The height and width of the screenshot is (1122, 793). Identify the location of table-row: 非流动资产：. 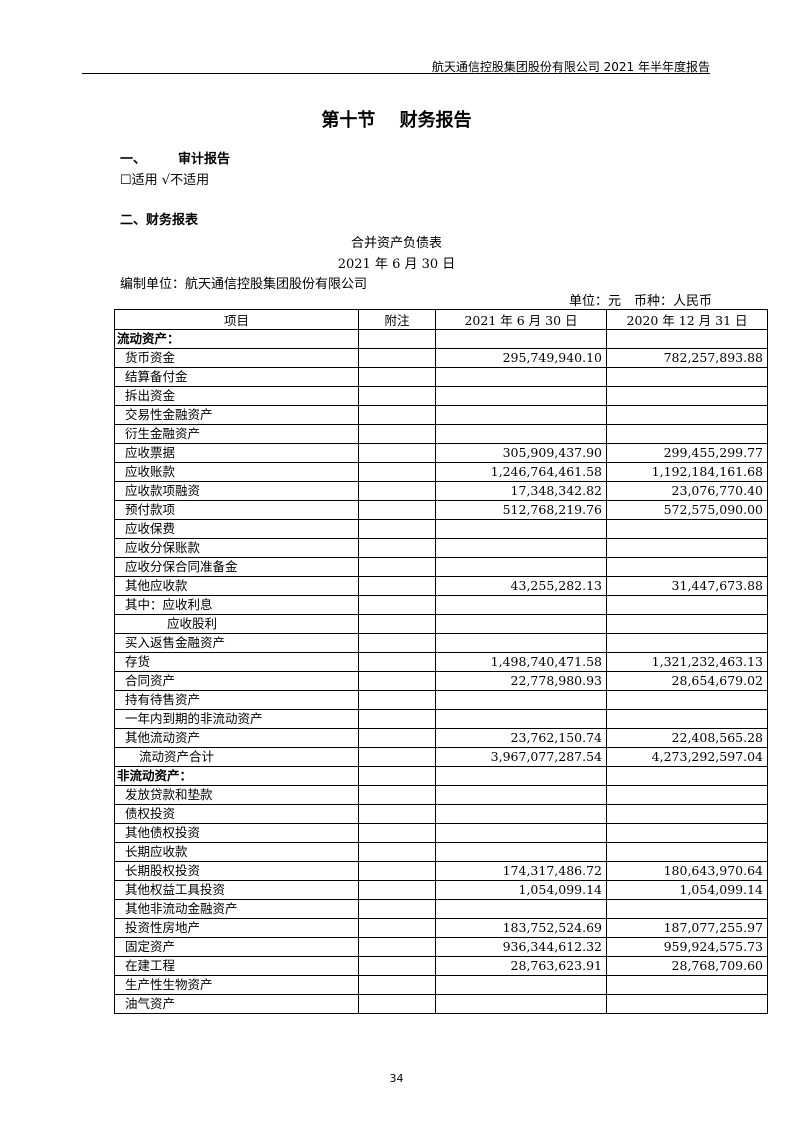
(441, 776).